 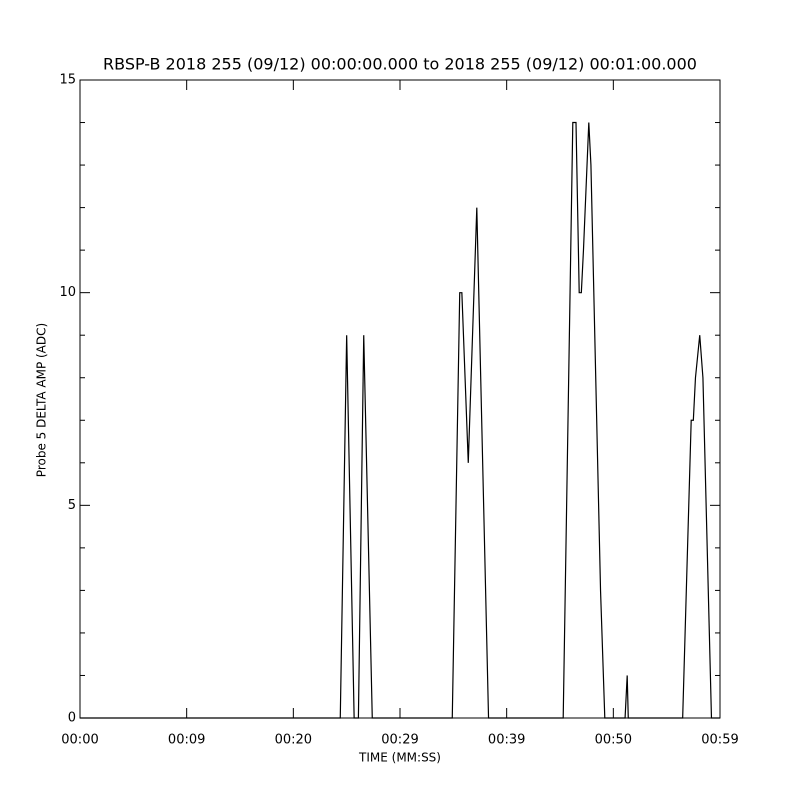 I want to click on x-tick-label: 00:20, so click(x=293, y=740).